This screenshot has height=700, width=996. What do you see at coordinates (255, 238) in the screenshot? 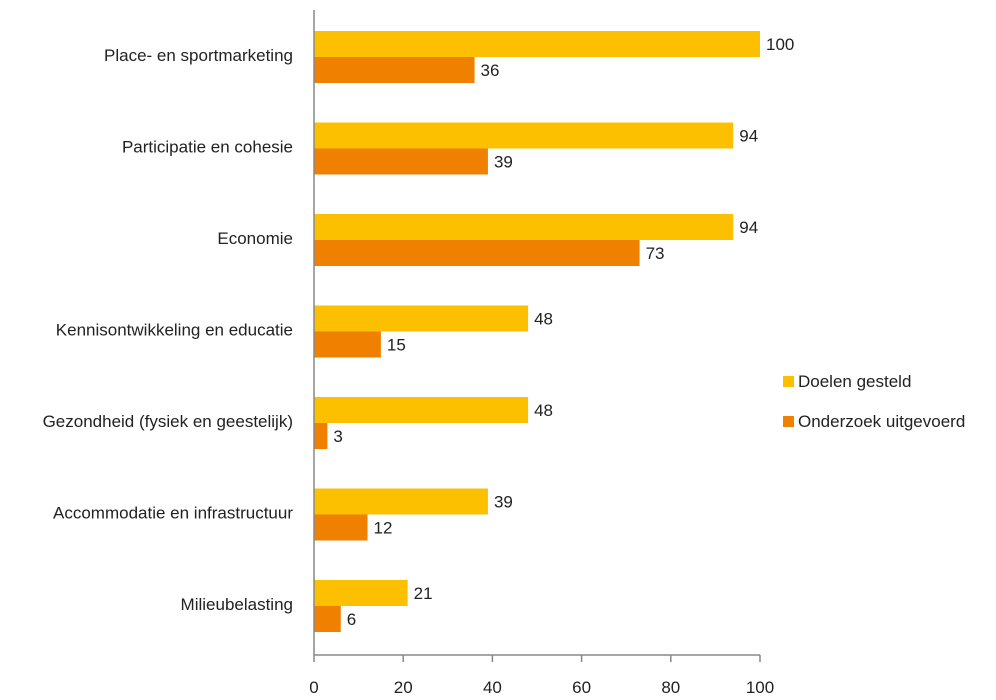
I see `category-label: Economie` at bounding box center [255, 238].